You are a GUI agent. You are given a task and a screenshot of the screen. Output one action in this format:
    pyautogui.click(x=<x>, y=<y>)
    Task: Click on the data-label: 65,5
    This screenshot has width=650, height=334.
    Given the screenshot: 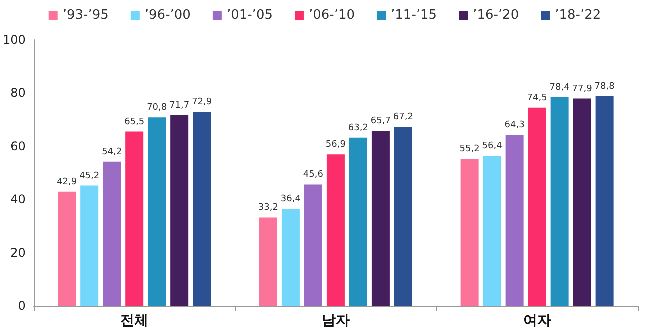 What is the action you would take?
    pyautogui.click(x=134, y=122)
    